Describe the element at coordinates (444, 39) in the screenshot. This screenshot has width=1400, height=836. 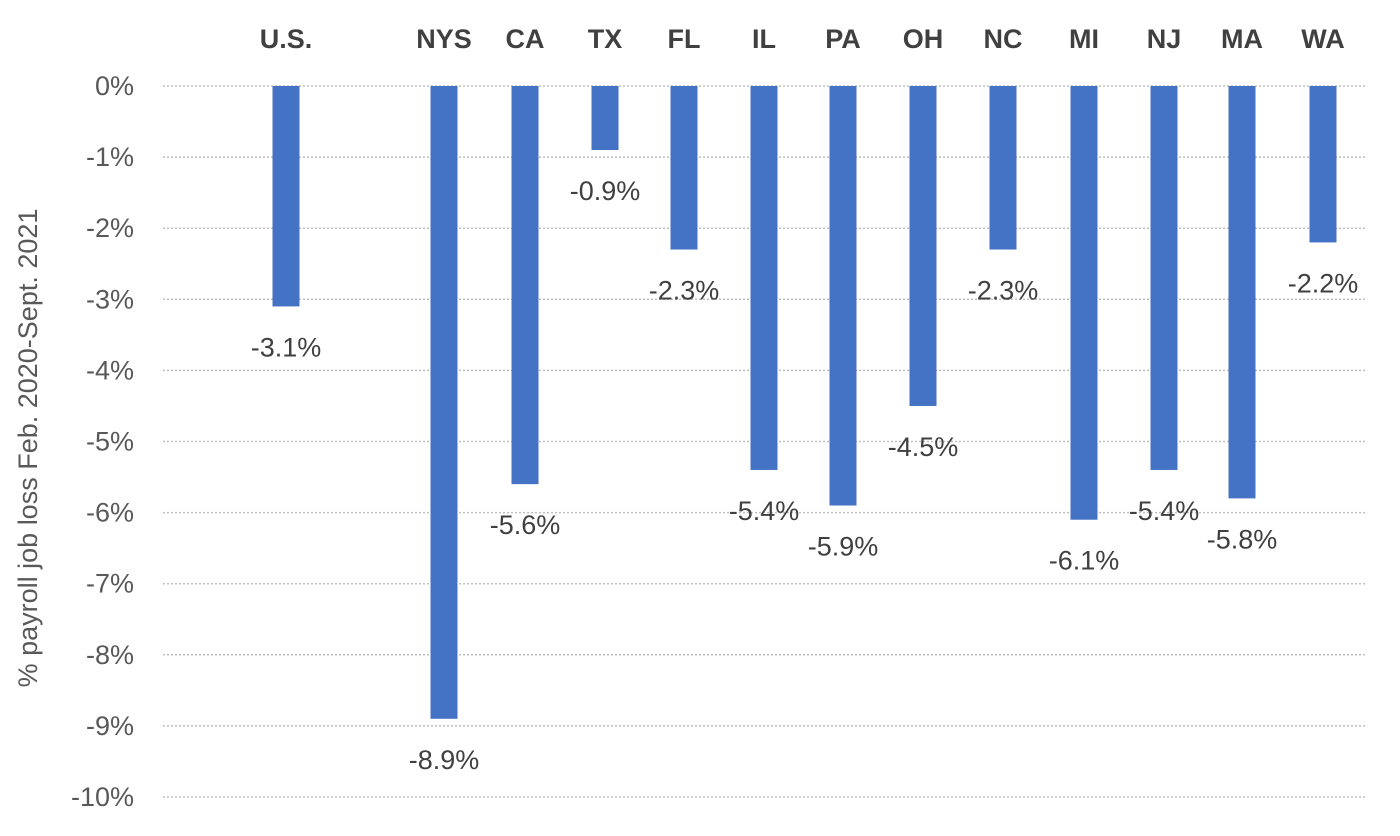
I see `category-label: NYS` at that location.